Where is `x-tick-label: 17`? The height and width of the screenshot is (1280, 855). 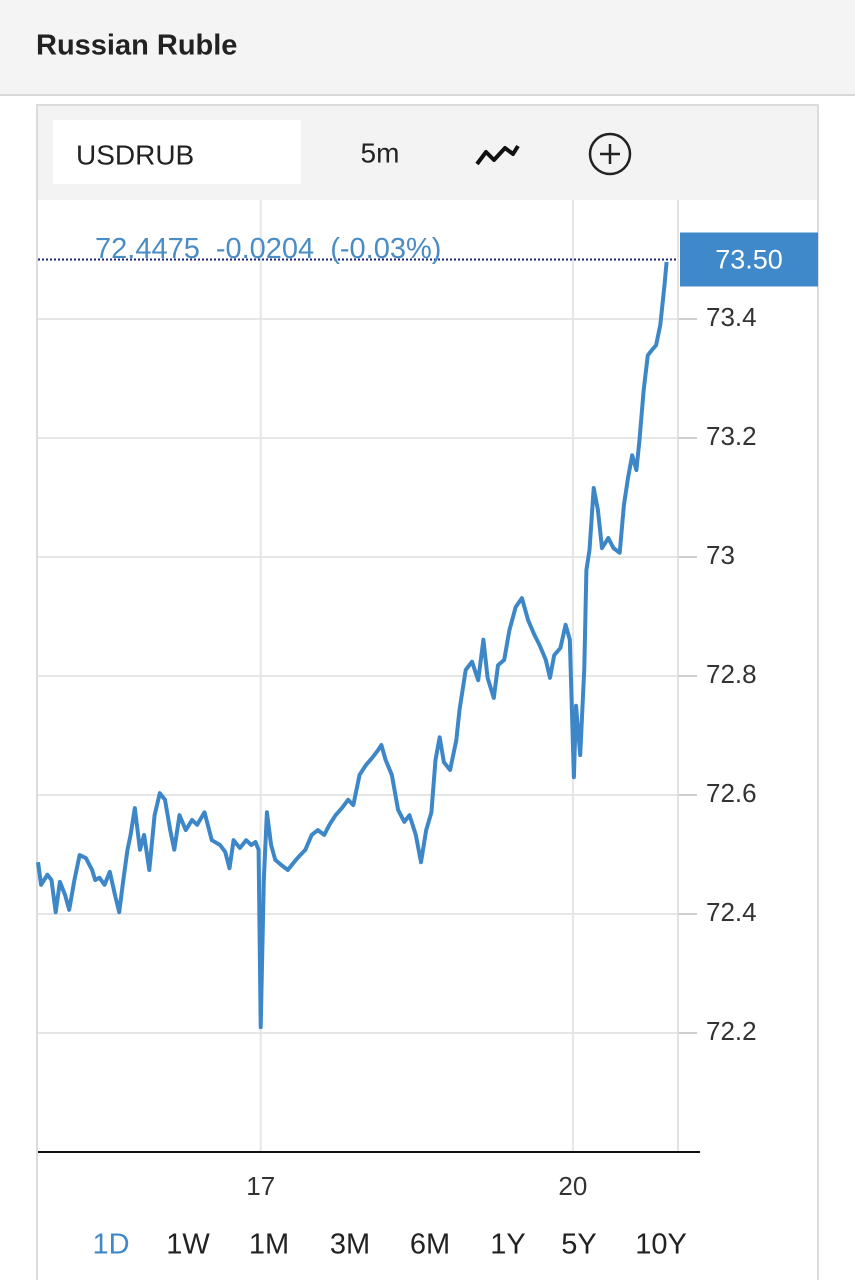
x-tick-label: 17 is located at coordinates (260, 1186).